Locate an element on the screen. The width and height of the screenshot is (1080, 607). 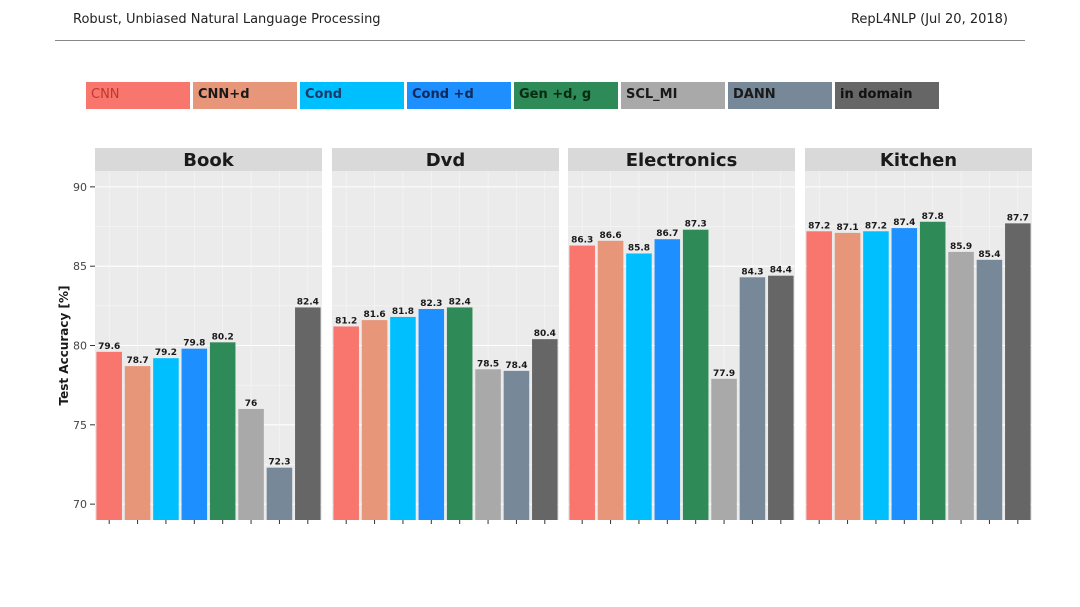
facet-strip-electronics is located at coordinates (681, 159).